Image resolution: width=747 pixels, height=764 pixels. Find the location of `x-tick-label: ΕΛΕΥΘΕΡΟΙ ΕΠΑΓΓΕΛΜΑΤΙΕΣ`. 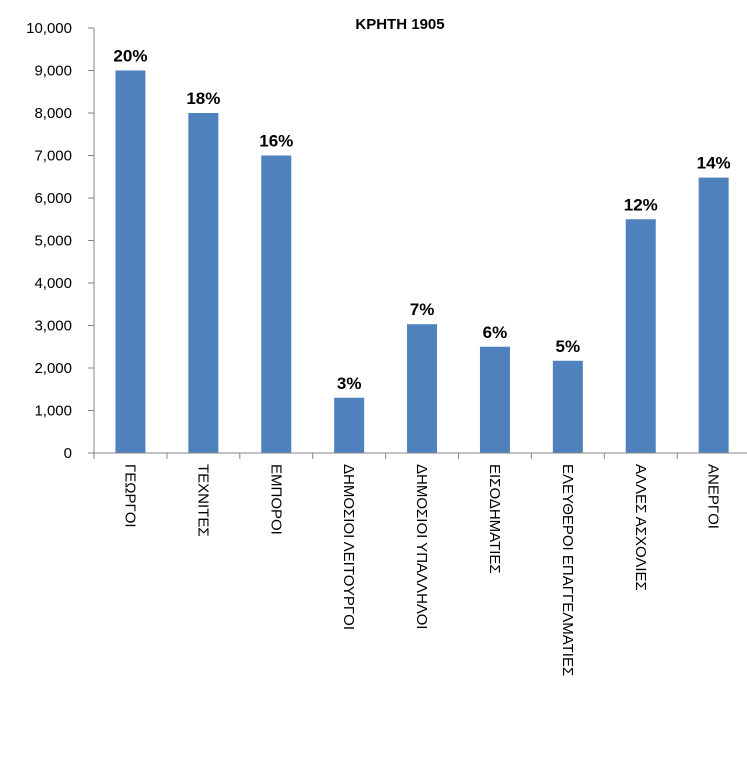

x-tick-label: ΕΛΕΥΘΕΡΟΙ ΕΠΑΓΓΕΛΜΑΤΙΕΣ is located at coordinates (567, 570).